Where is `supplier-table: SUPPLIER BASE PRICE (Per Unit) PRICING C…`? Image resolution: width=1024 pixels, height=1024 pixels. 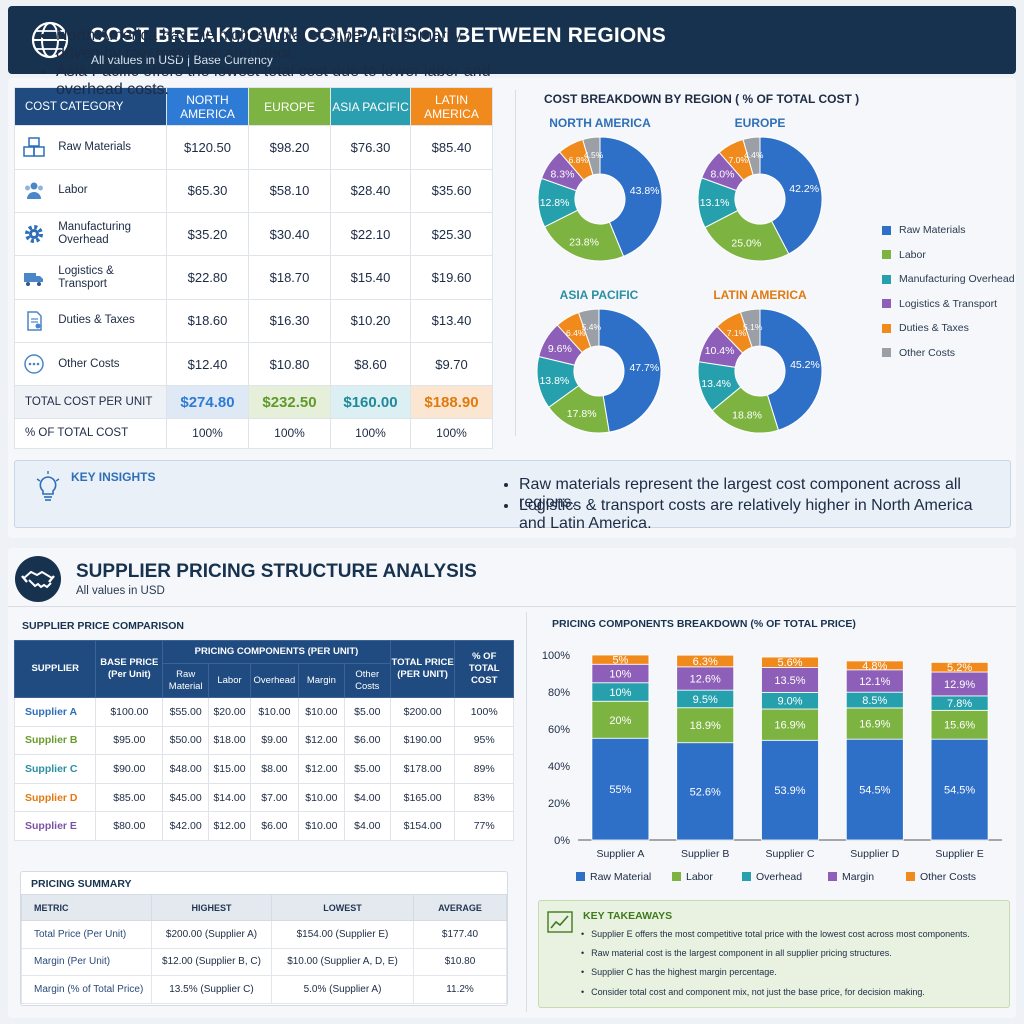 supplier-table: SUPPLIER BASE PRICE (Per Unit) PRICING C… is located at coordinates (263, 740).